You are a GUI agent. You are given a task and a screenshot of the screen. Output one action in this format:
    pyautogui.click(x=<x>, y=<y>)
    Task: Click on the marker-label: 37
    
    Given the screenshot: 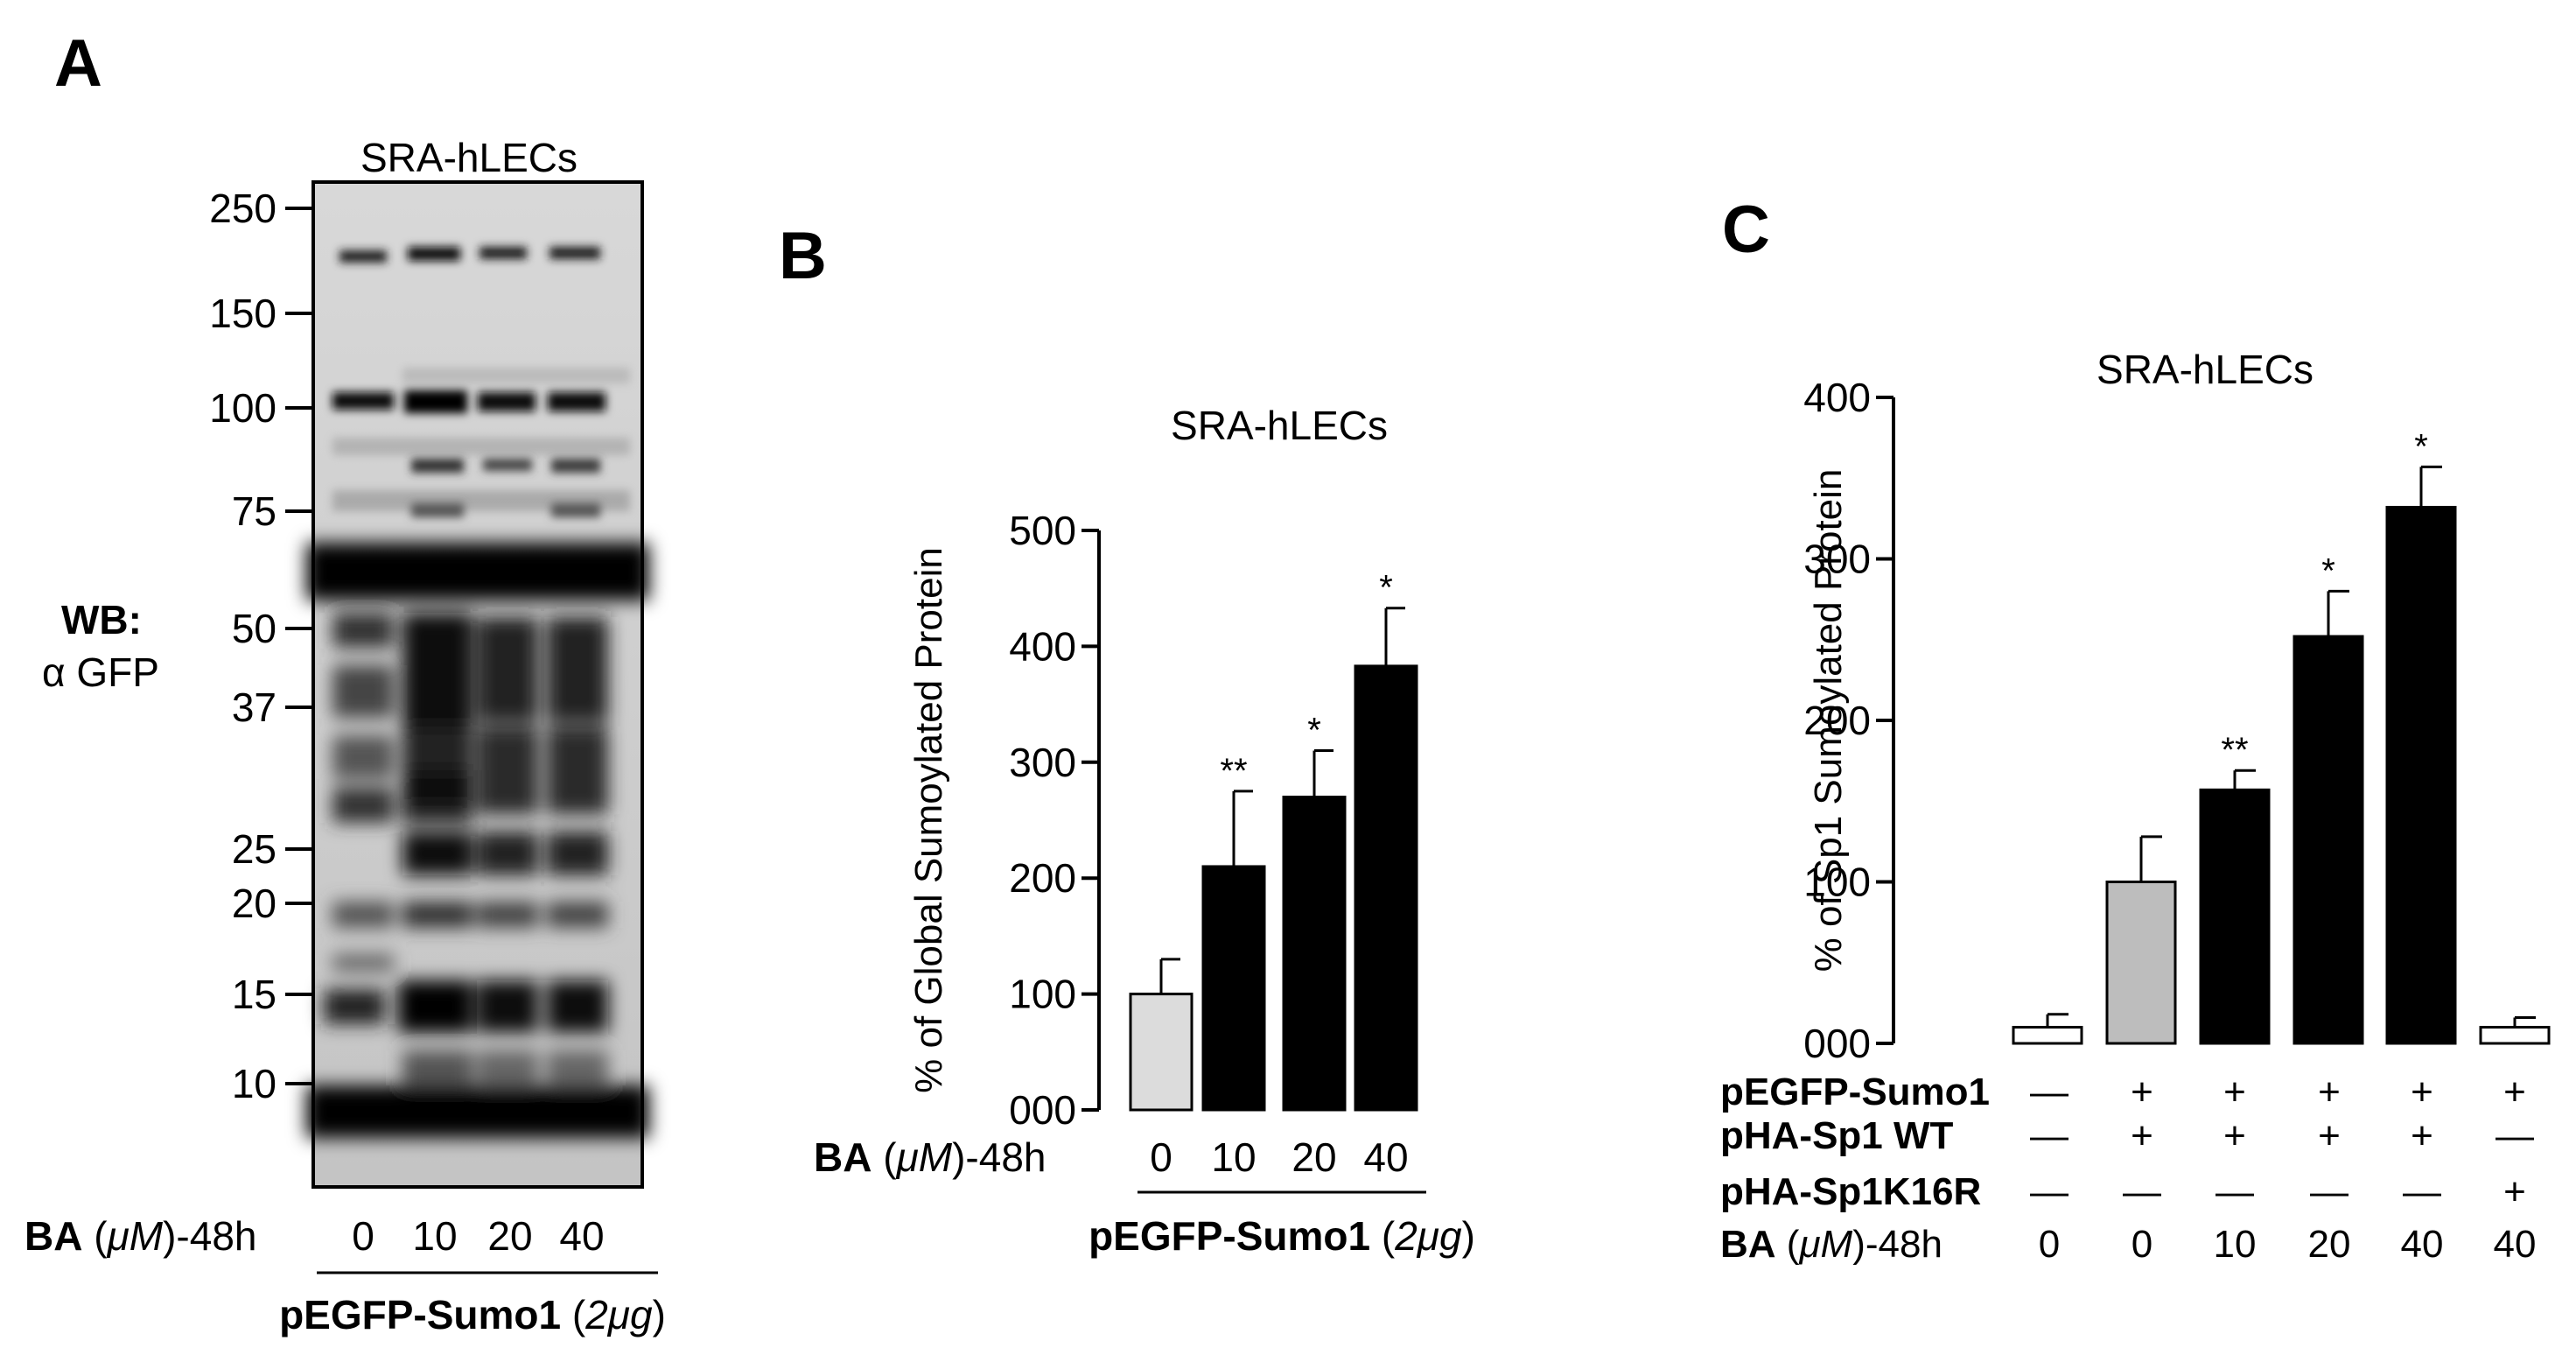 What is the action you would take?
    pyautogui.click(x=254, y=707)
    